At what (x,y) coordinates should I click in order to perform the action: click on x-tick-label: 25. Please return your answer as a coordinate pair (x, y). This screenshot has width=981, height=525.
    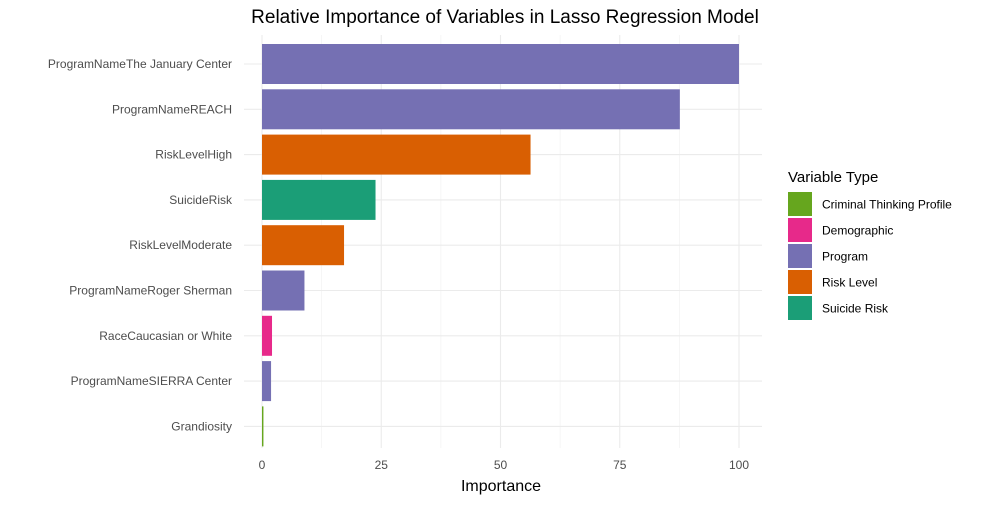
    Looking at the image, I should click on (382, 465).